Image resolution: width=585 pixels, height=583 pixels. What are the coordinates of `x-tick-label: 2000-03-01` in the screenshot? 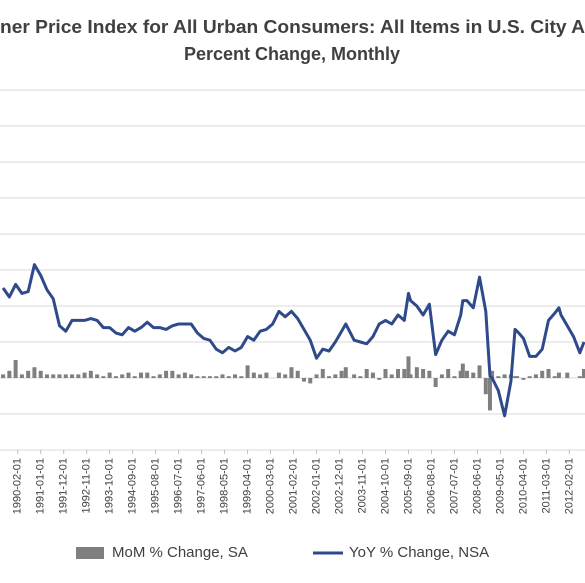 It's located at (270, 486).